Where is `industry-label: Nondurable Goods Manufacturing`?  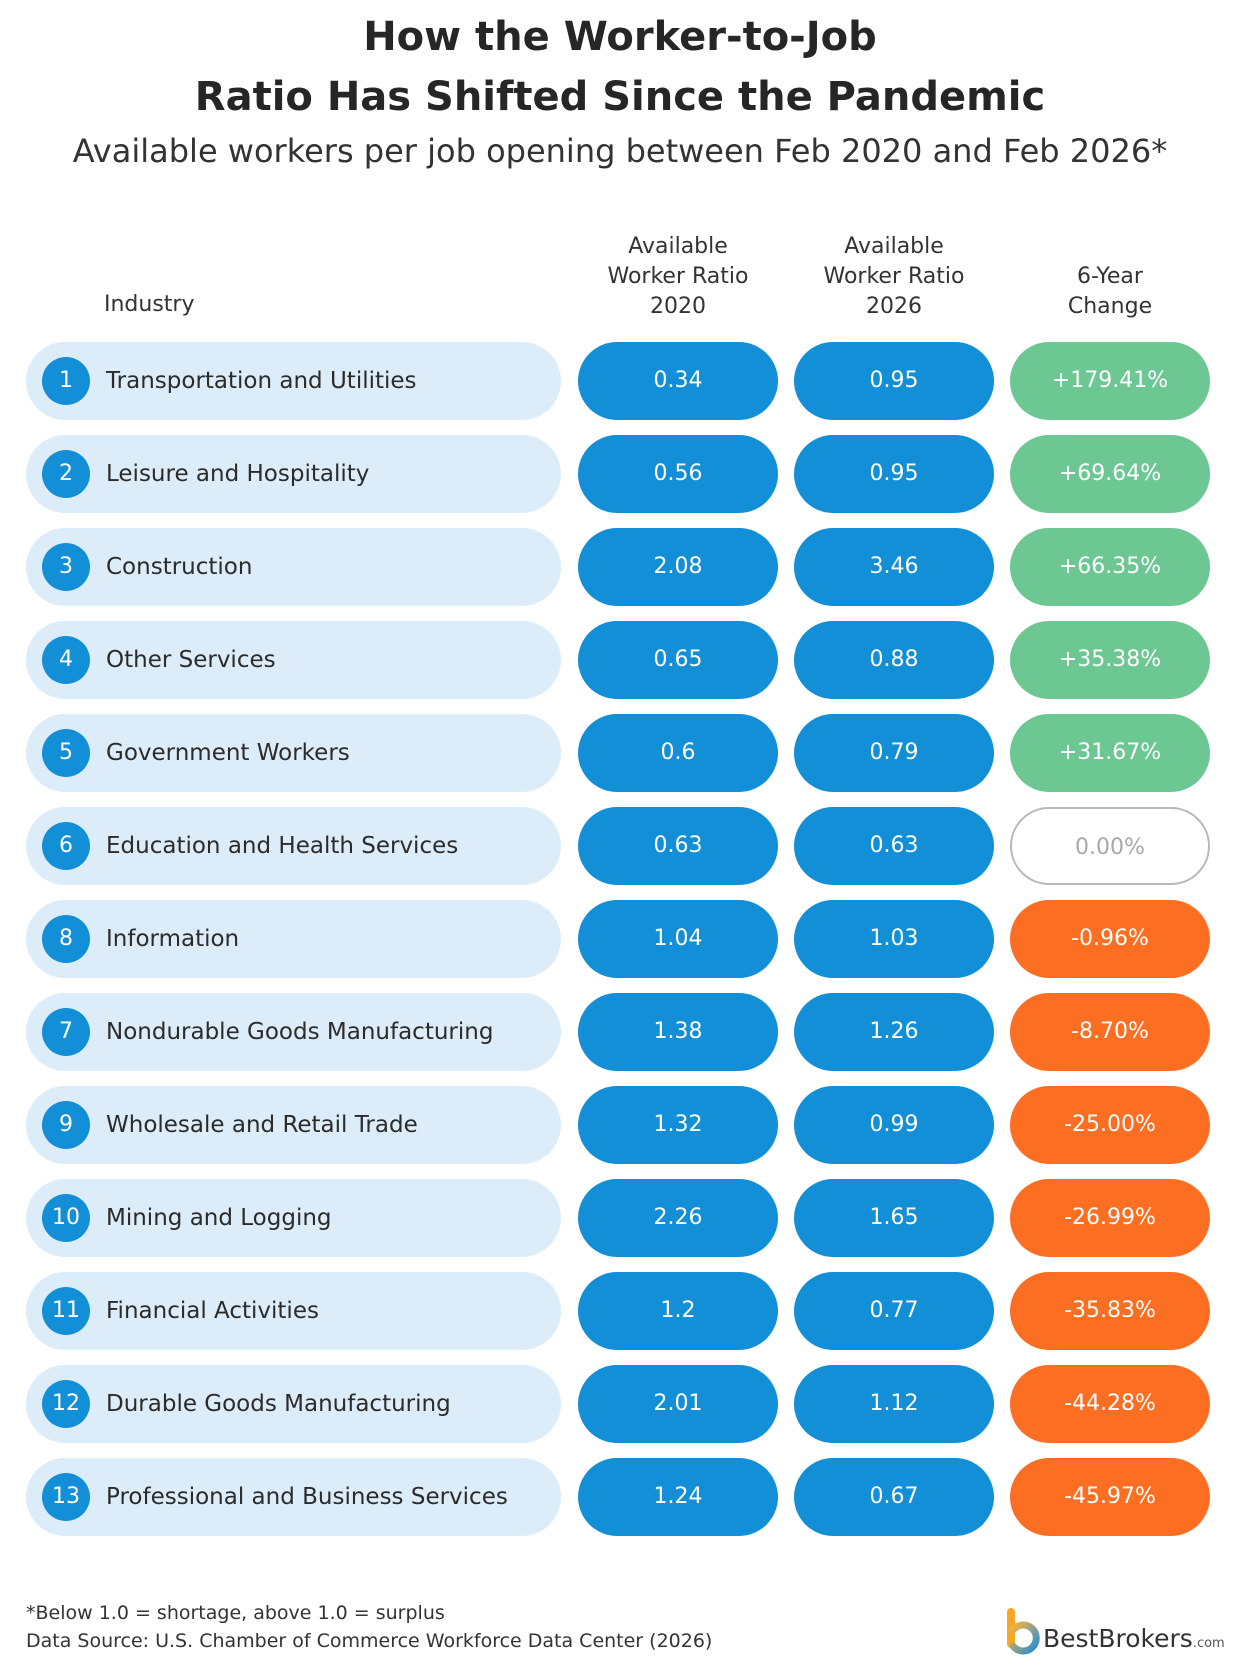 industry-label: Nondurable Goods Manufacturing is located at coordinates (300, 1032).